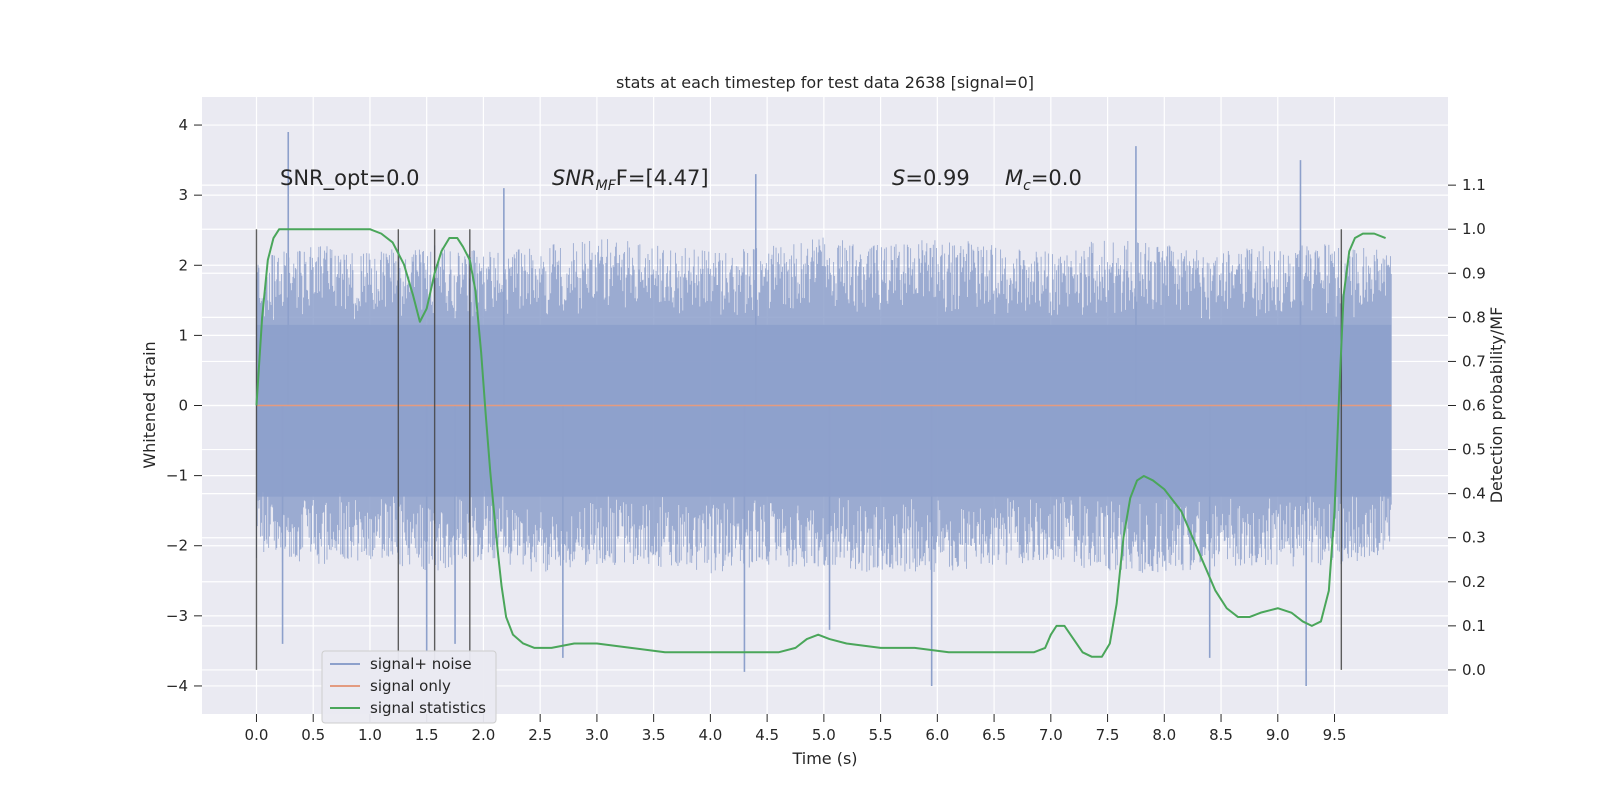 The image size is (1600, 800). Describe the element at coordinates (540, 735) in the screenshot. I see `x-tick-label: 2.5` at that location.